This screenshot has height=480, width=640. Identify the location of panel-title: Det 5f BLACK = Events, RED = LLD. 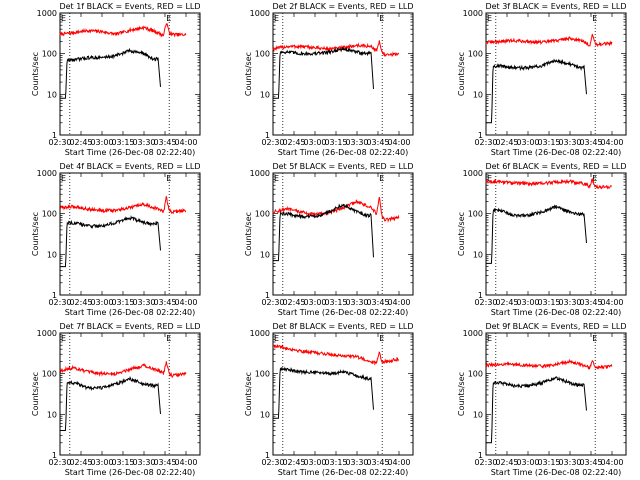
(342, 166).